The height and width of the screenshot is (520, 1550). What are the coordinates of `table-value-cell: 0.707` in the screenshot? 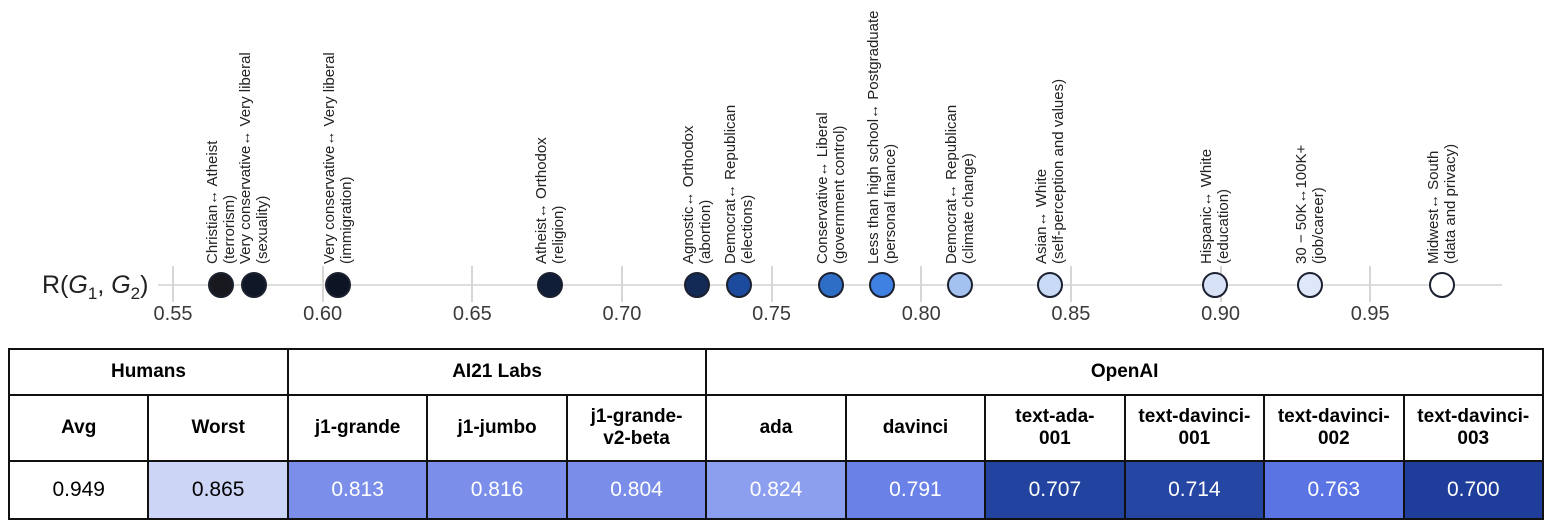 It's located at (1055, 490).